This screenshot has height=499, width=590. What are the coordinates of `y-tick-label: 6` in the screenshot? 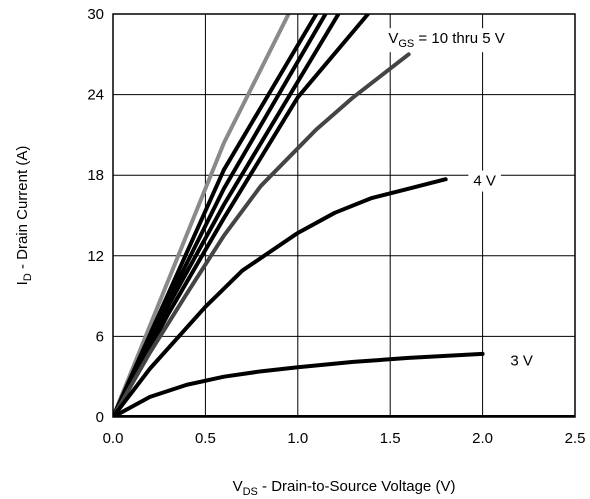 It's located at (100, 336).